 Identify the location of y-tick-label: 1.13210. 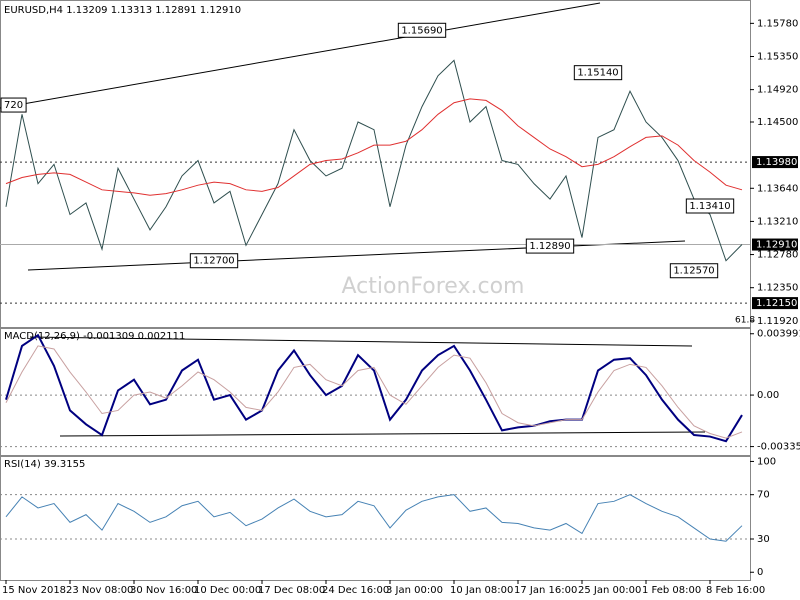
(777, 221).